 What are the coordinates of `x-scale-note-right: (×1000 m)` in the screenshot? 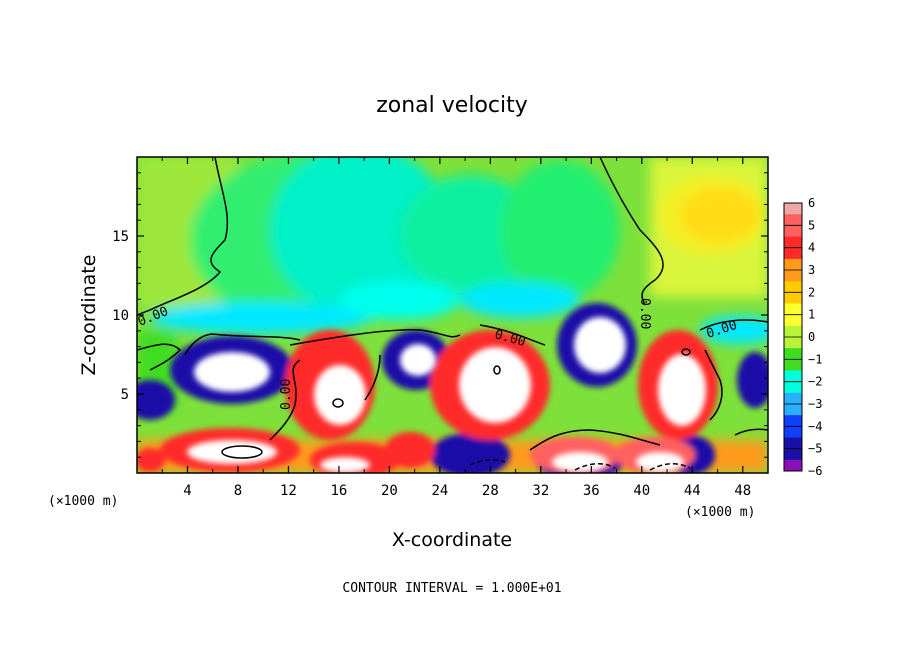 It's located at (720, 512).